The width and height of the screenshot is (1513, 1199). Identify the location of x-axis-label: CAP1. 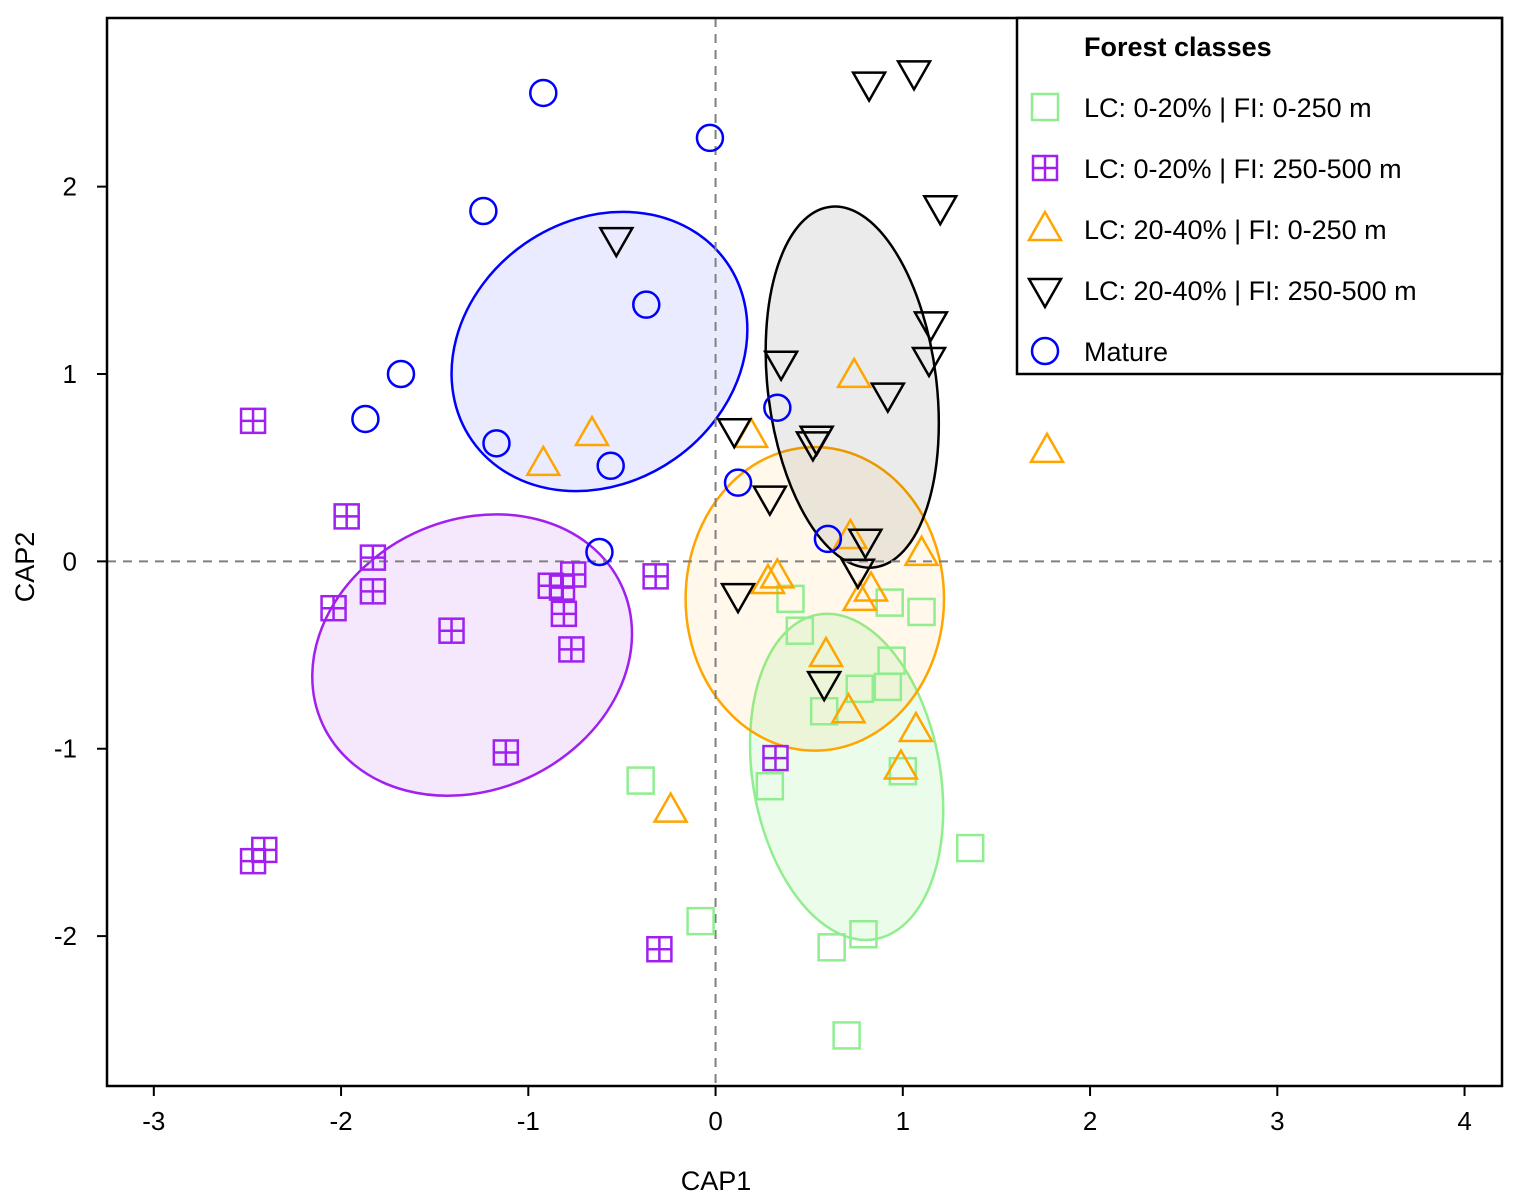
(716, 1181).